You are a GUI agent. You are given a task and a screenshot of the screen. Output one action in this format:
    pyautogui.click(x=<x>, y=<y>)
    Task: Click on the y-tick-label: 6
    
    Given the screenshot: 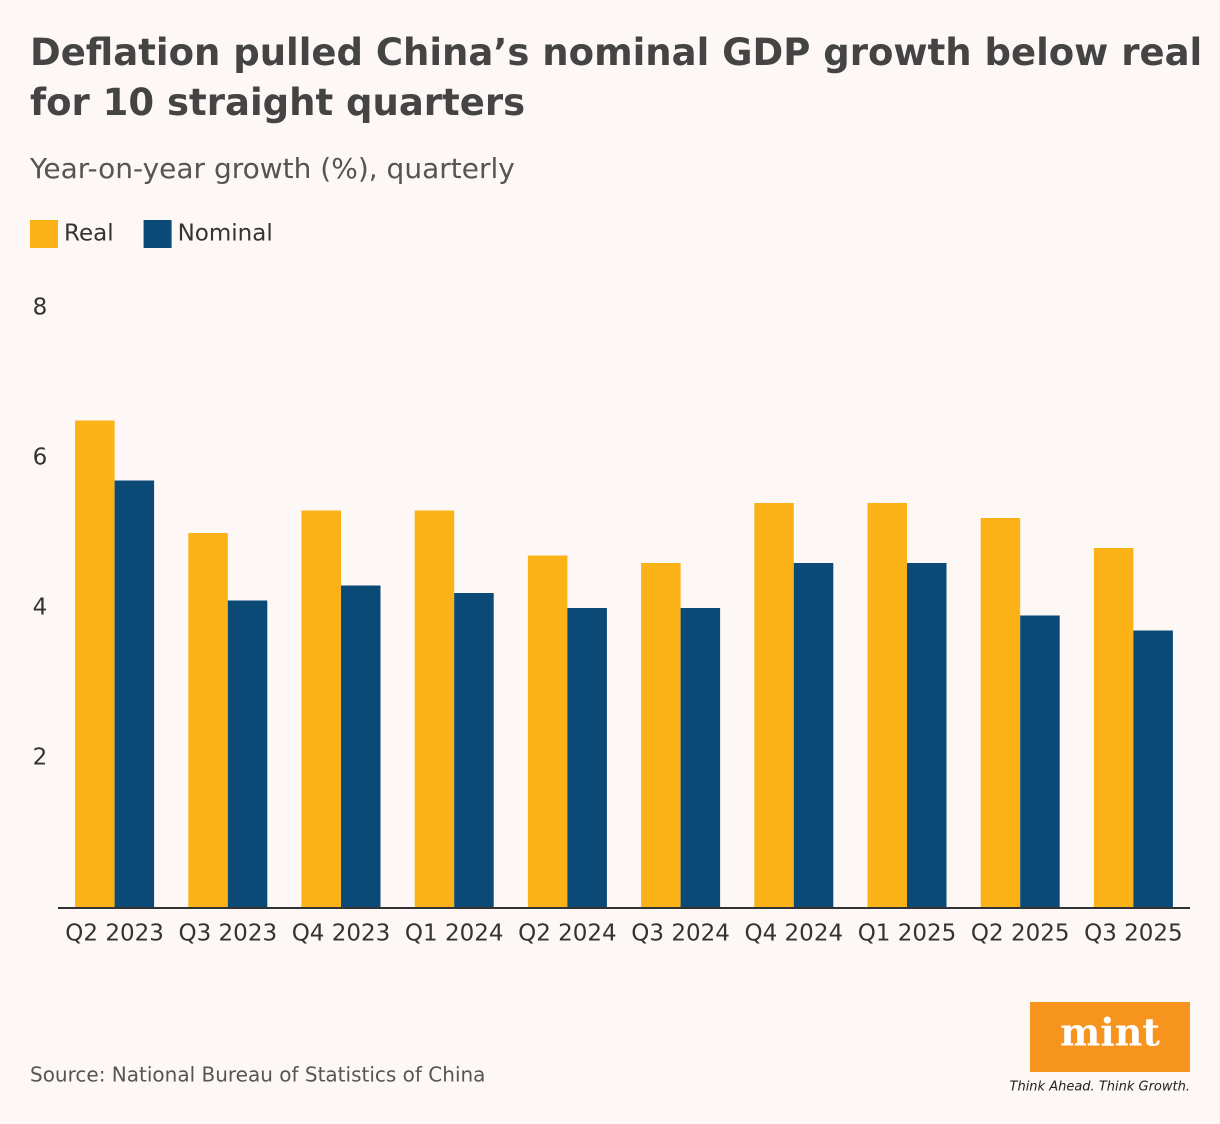 What is the action you would take?
    pyautogui.click(x=40, y=458)
    